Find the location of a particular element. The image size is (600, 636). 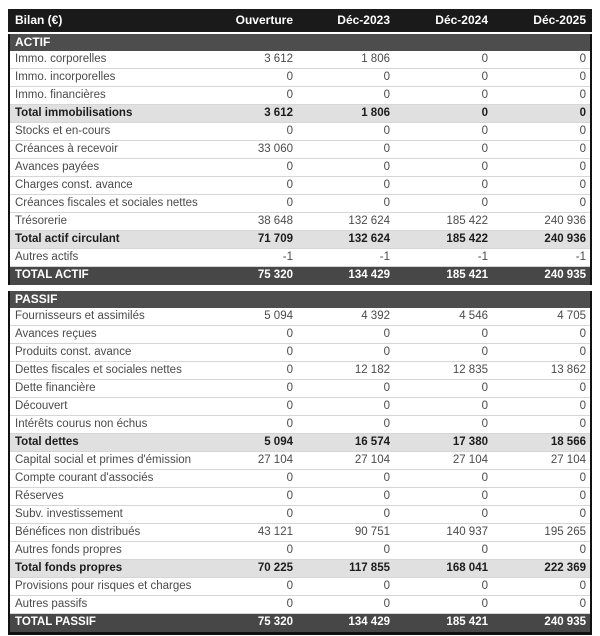

row-label: Créances à recevoir is located at coordinates (66, 149).